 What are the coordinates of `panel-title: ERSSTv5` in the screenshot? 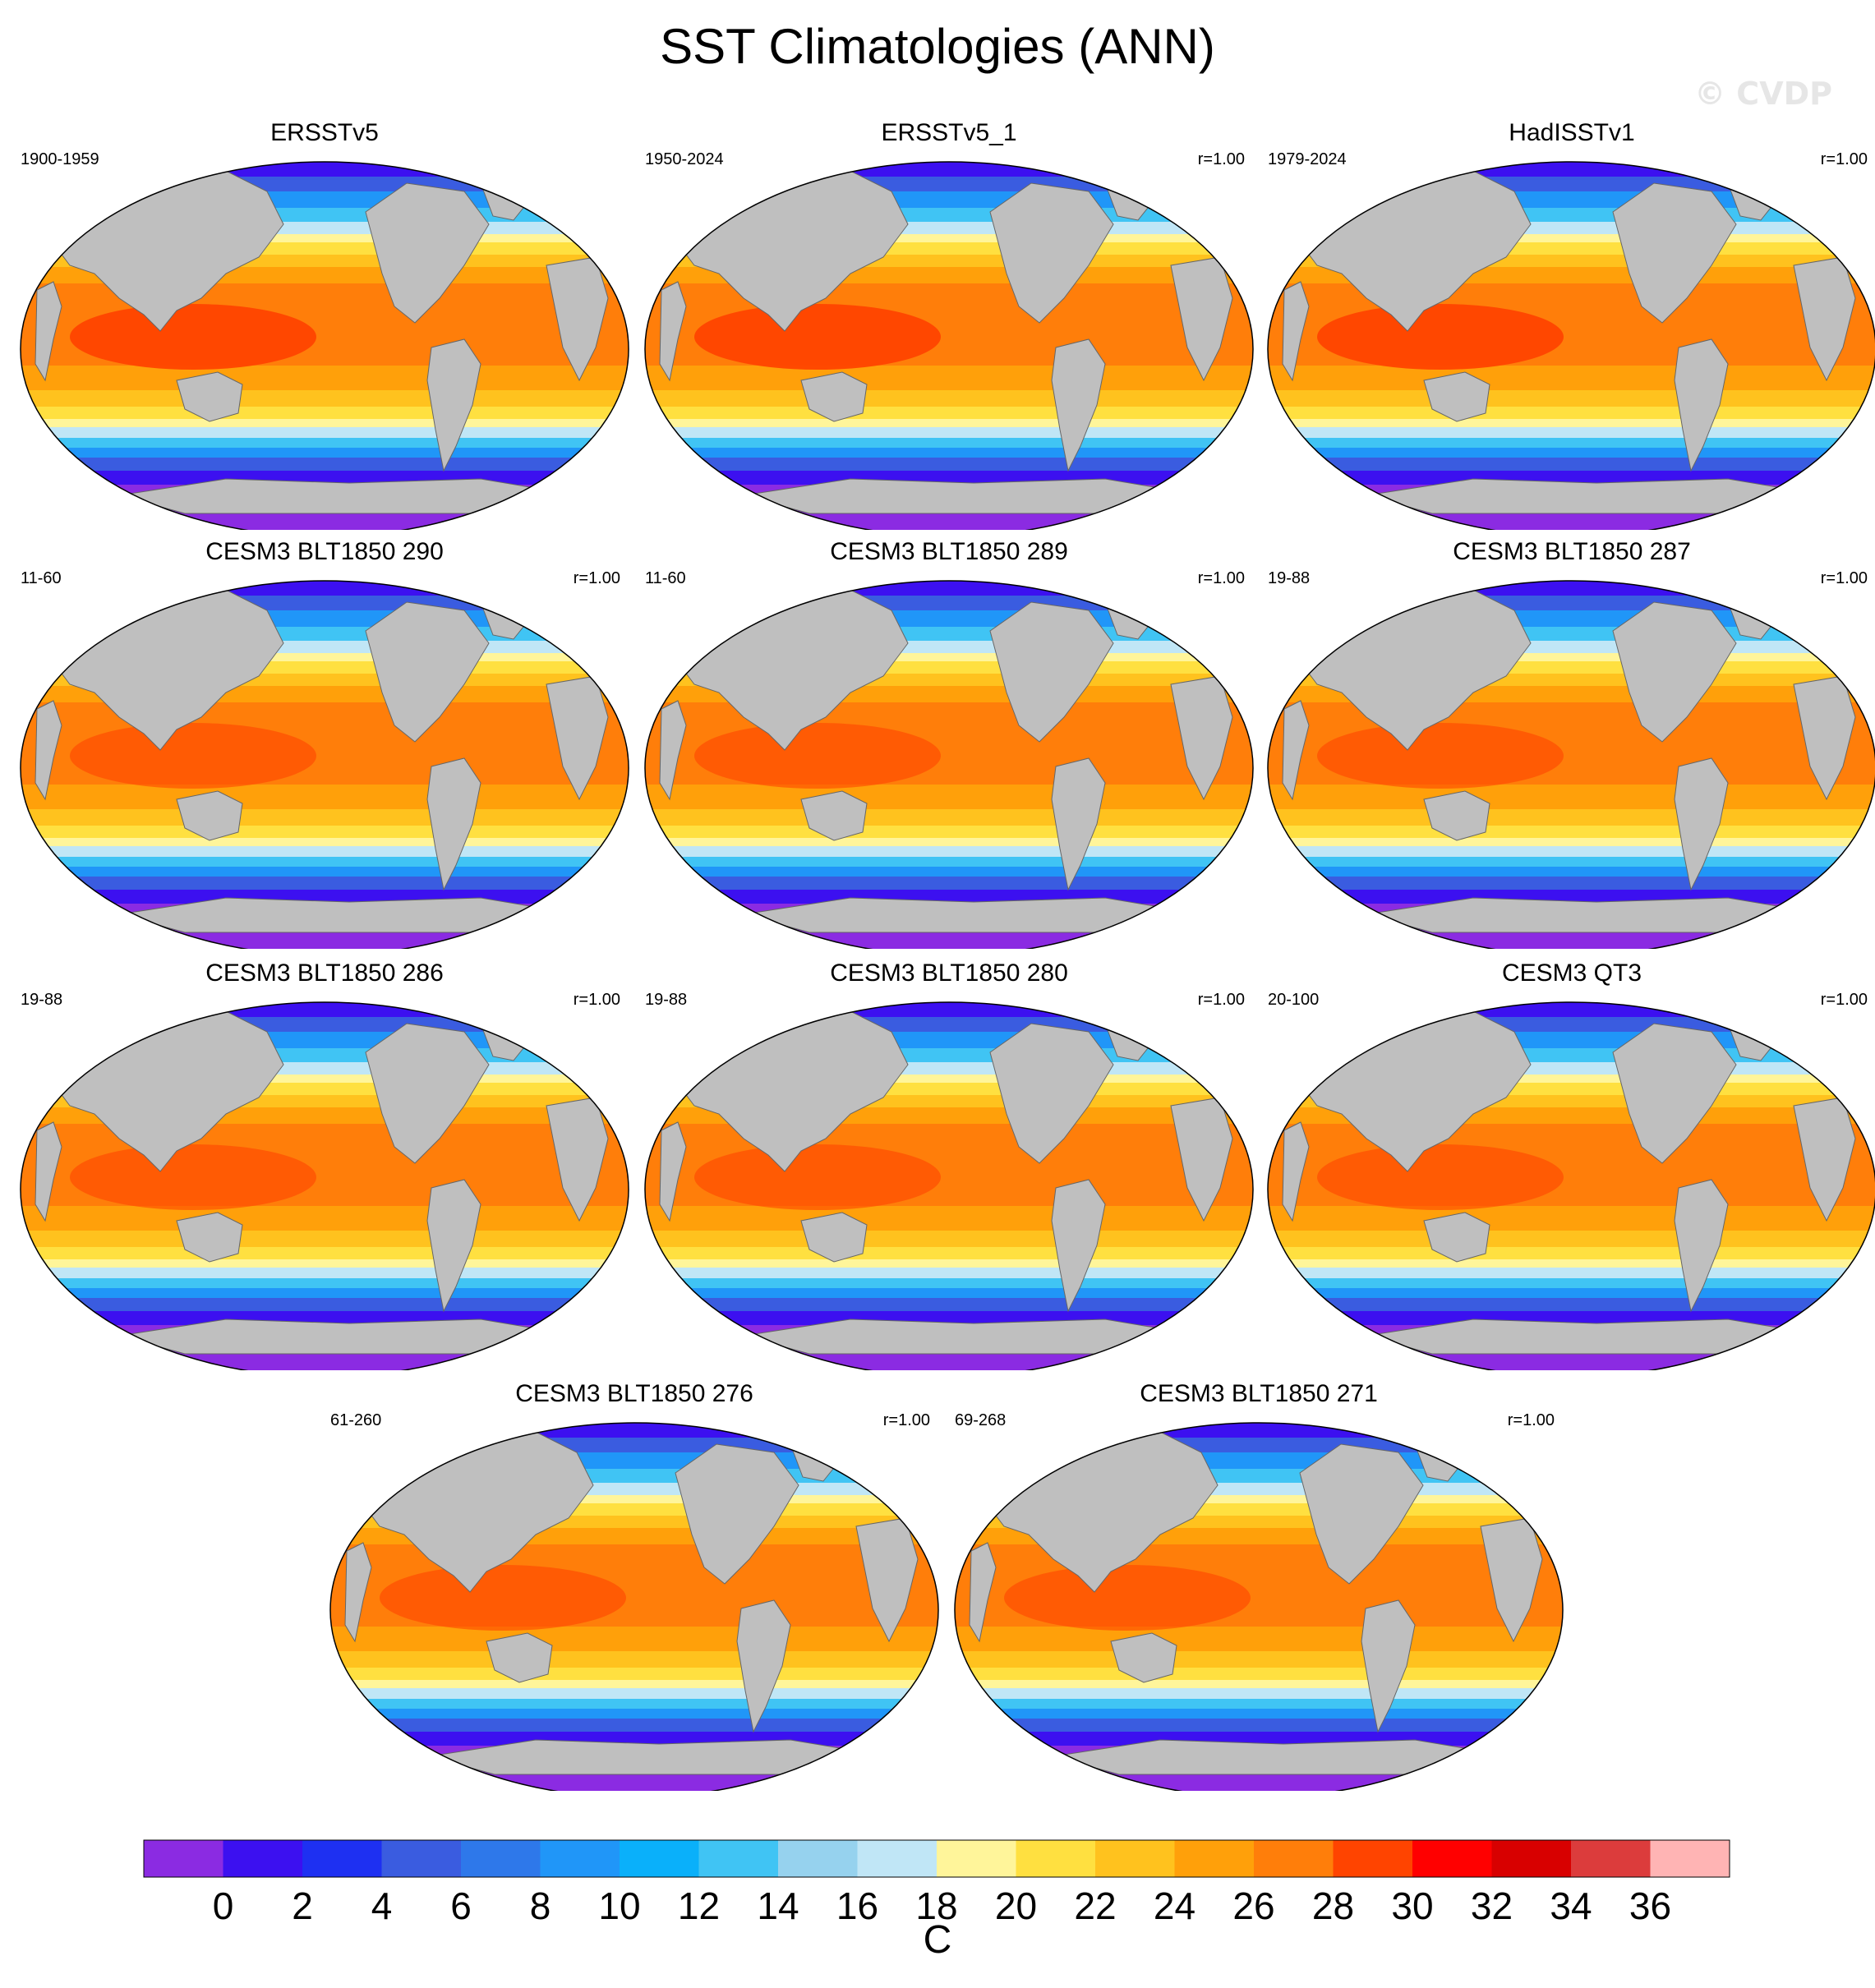 It's located at (324, 132).